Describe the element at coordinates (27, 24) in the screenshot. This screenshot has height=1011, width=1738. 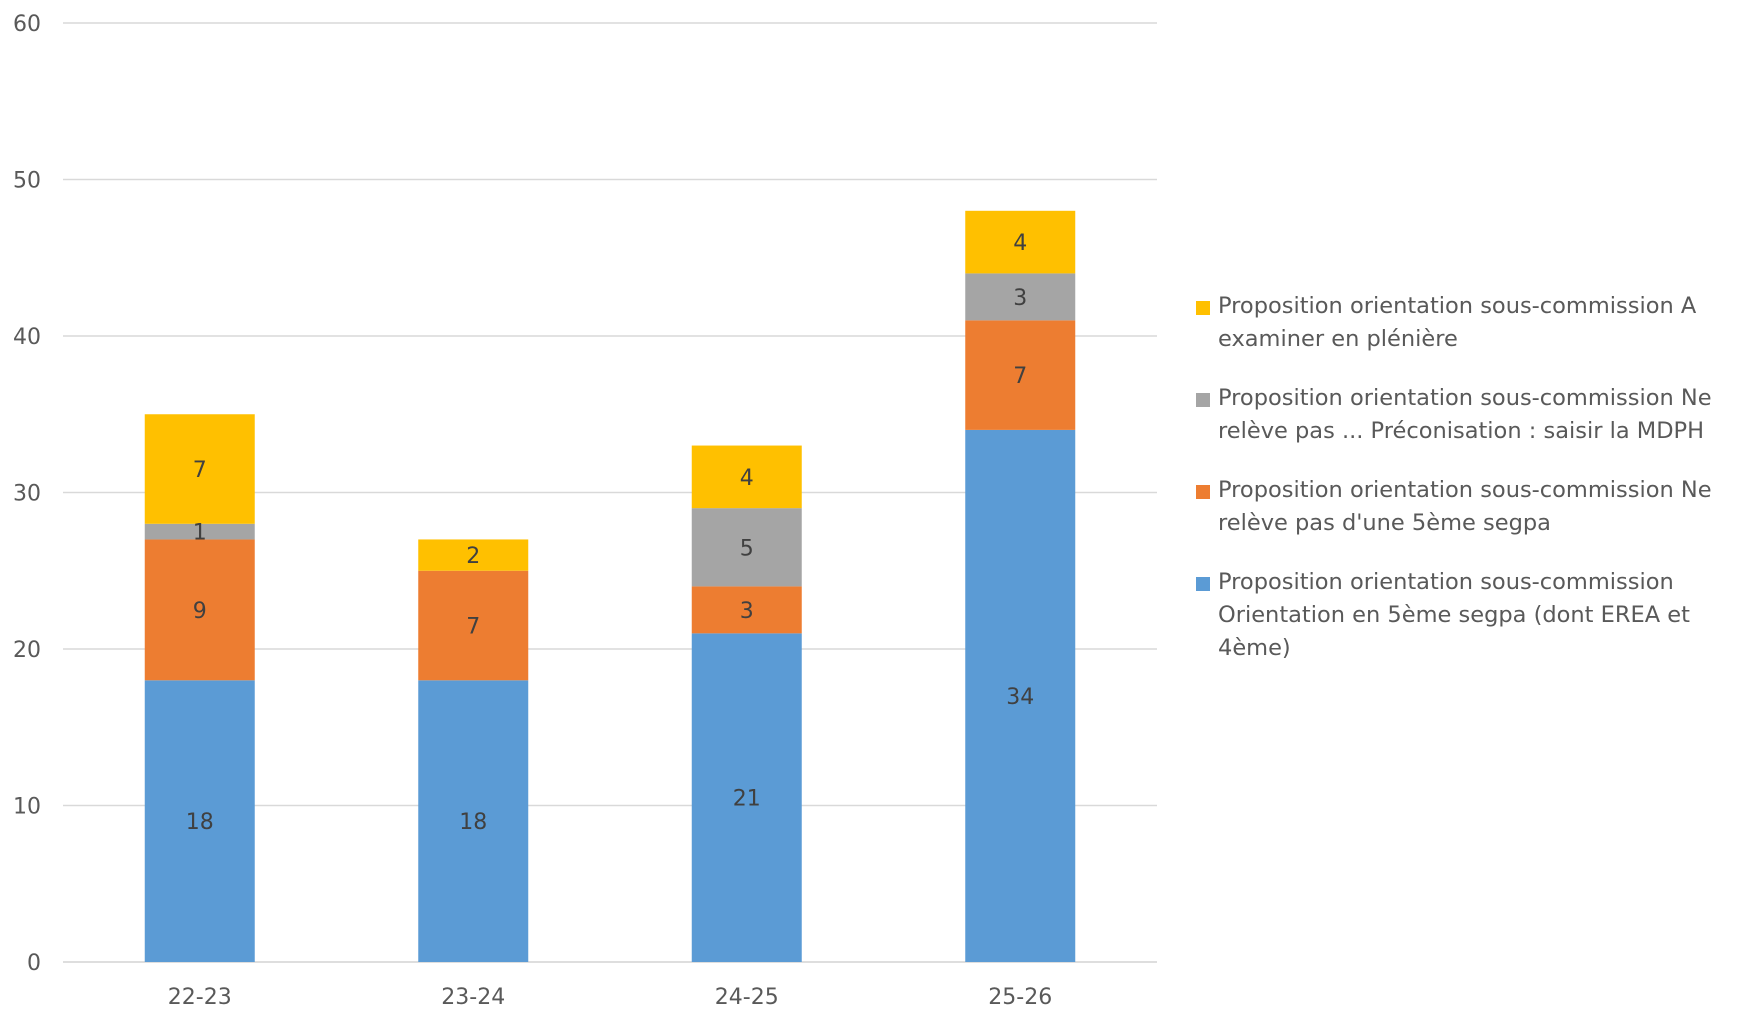
I see `y-tick-label: 60` at that location.